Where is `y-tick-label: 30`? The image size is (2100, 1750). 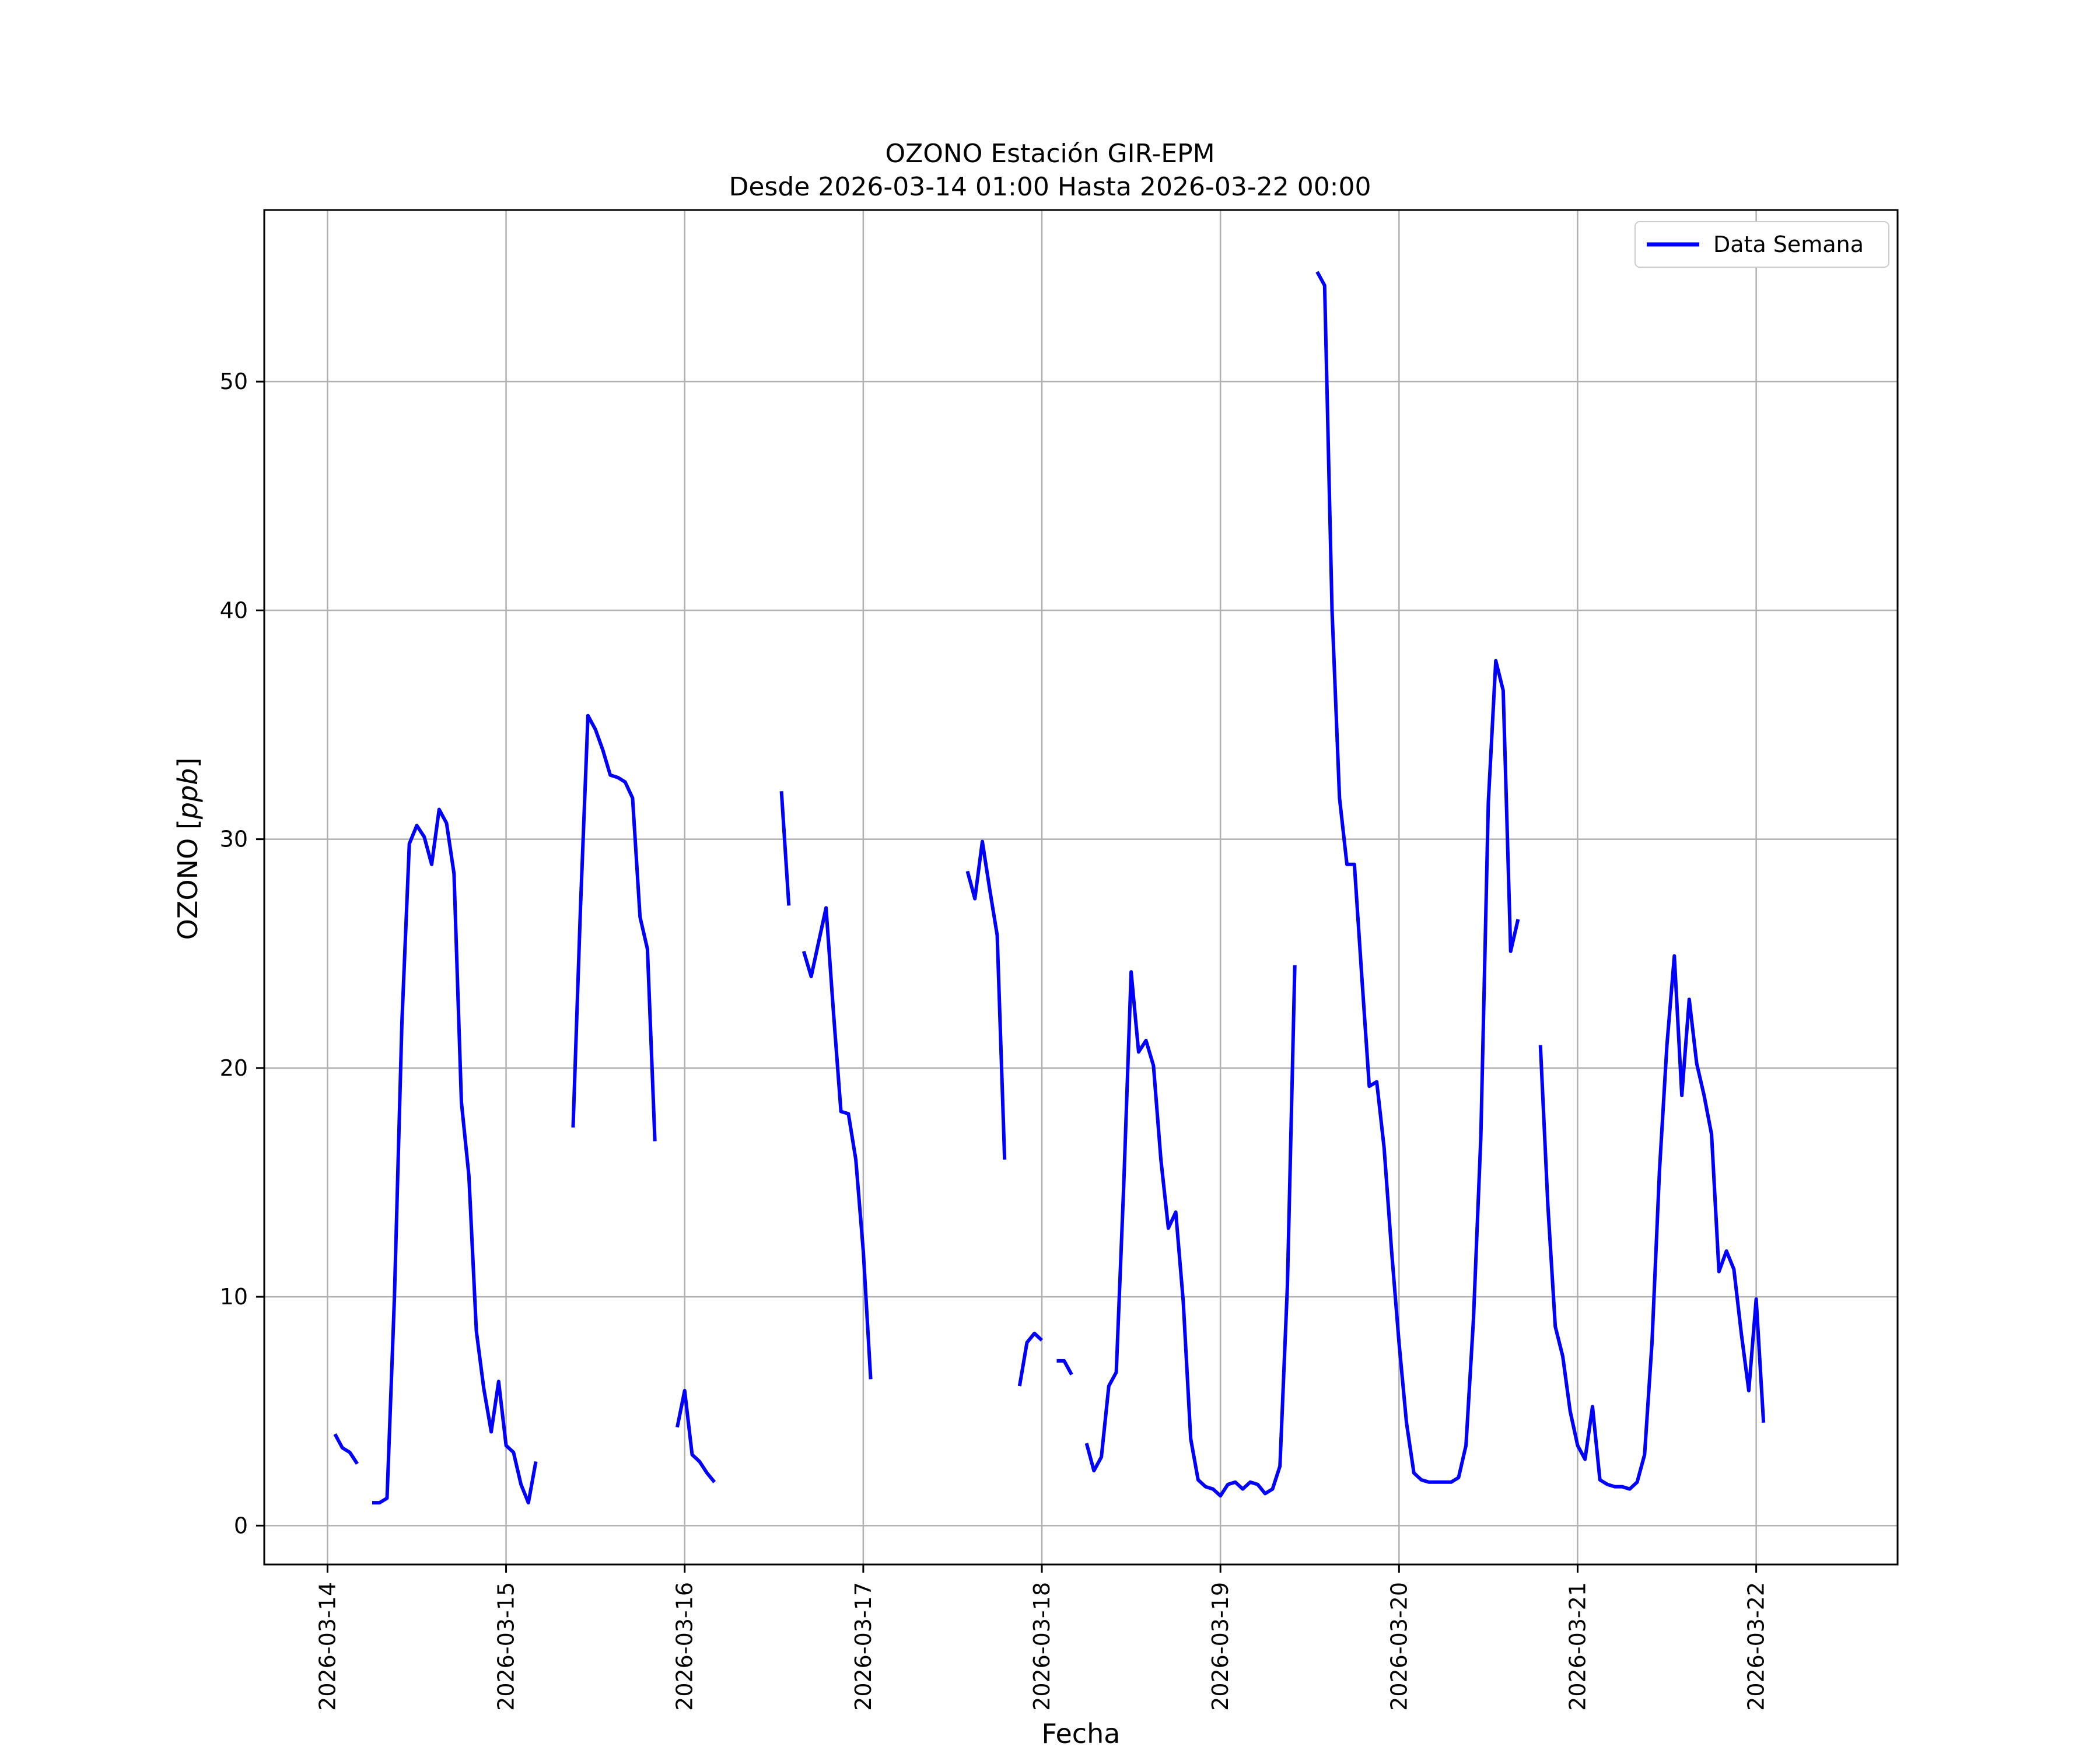 y-tick-label: 30 is located at coordinates (234, 839).